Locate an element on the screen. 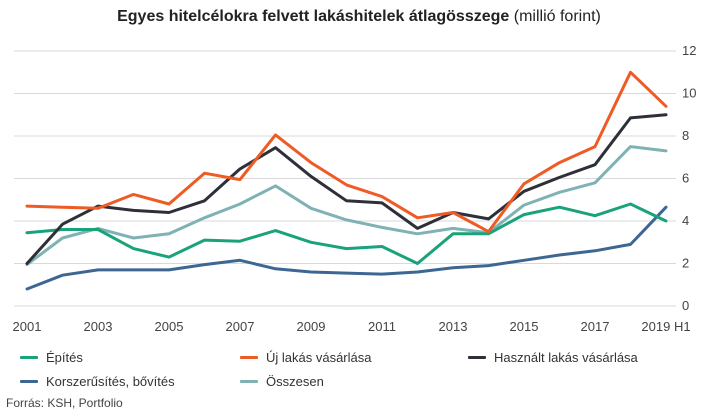 This screenshot has width=718, height=415. y-tick-label-2: 2 is located at coordinates (685, 263).